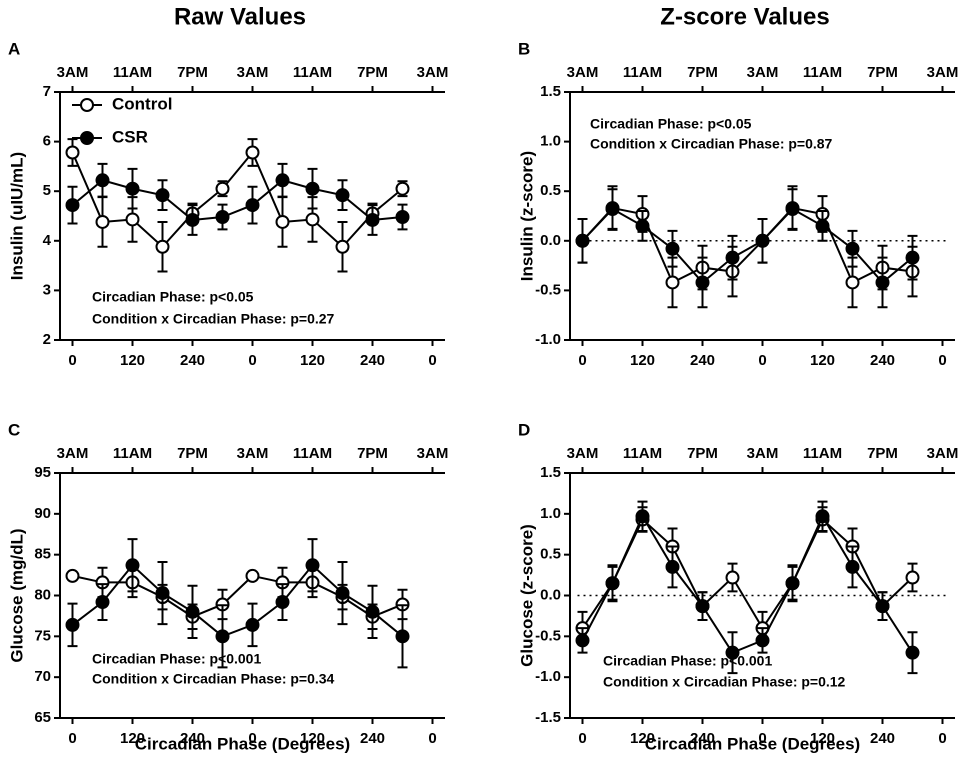 The image size is (965, 761). What do you see at coordinates (42, 513) in the screenshot?
I see `y-tick-label: 90` at bounding box center [42, 513].